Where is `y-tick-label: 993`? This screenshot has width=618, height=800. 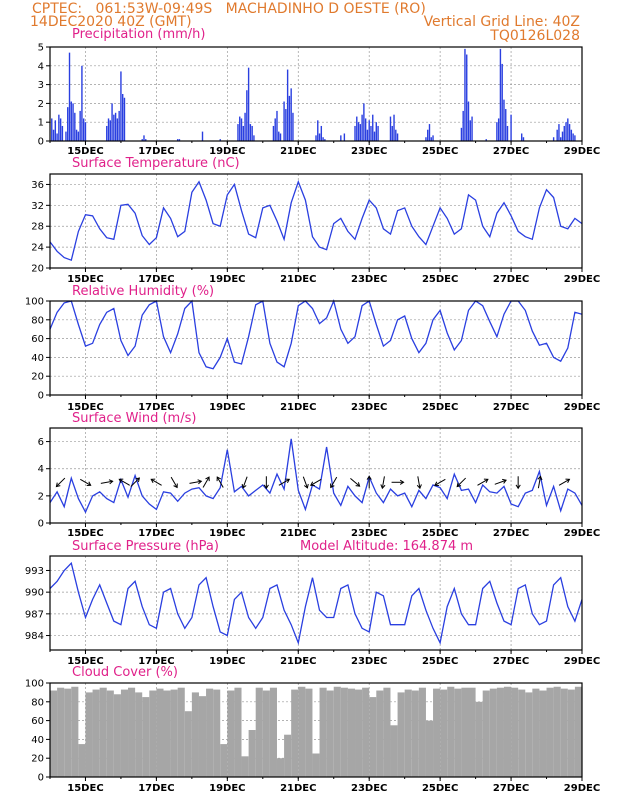 y-tick-label: 993 is located at coordinates (34, 571).